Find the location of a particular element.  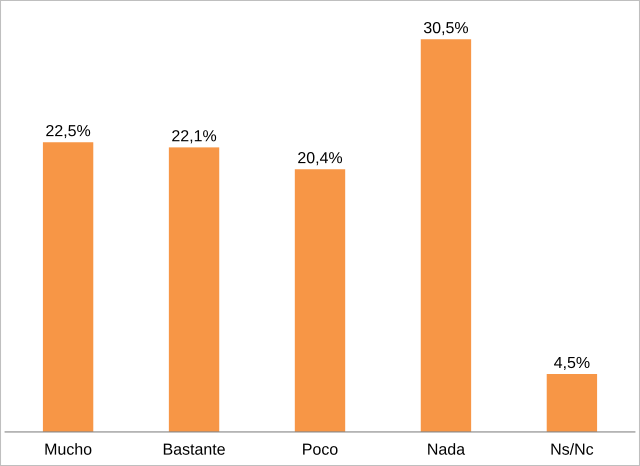

x-tick-label: Ns/Nc is located at coordinates (572, 449).